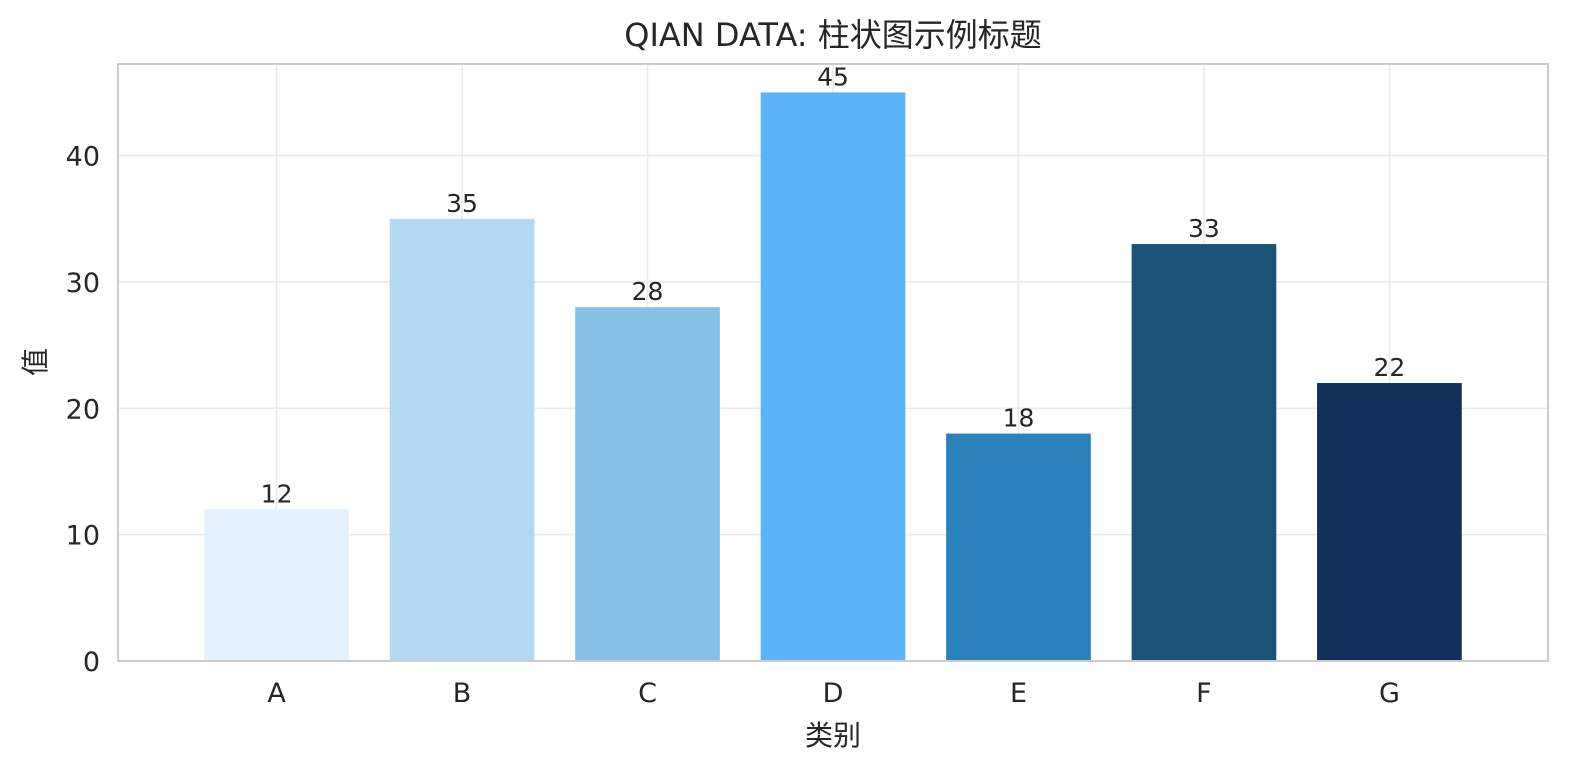 The height and width of the screenshot is (771, 1572). I want to click on x-tick-label: A, so click(276, 693).